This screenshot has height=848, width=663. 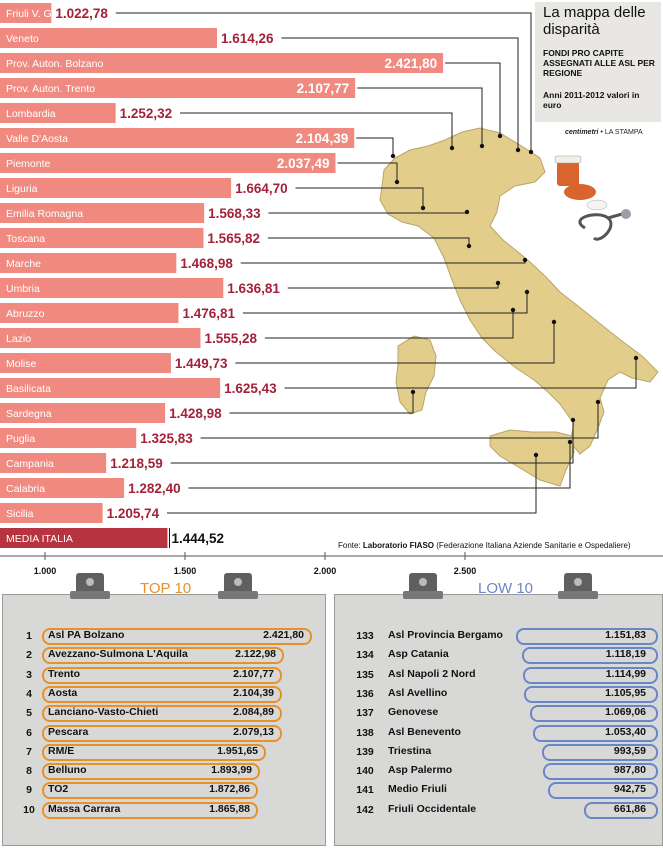 What do you see at coordinates (229, 808) in the screenshot?
I see `entity-value: 1.865,88` at bounding box center [229, 808].